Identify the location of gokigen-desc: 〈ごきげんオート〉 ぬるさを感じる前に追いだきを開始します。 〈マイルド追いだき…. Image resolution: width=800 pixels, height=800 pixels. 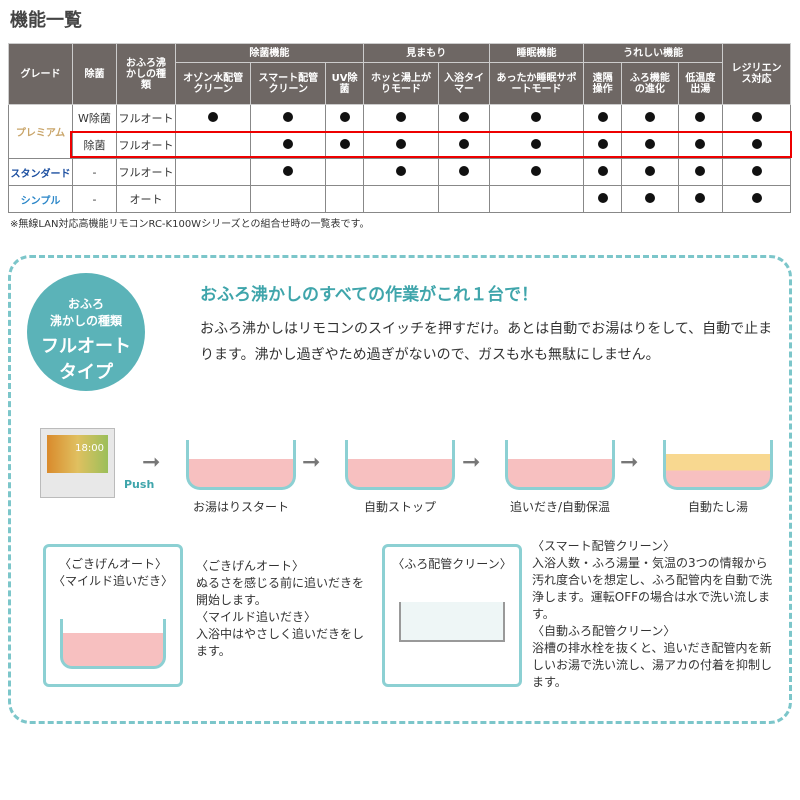
(281, 609).